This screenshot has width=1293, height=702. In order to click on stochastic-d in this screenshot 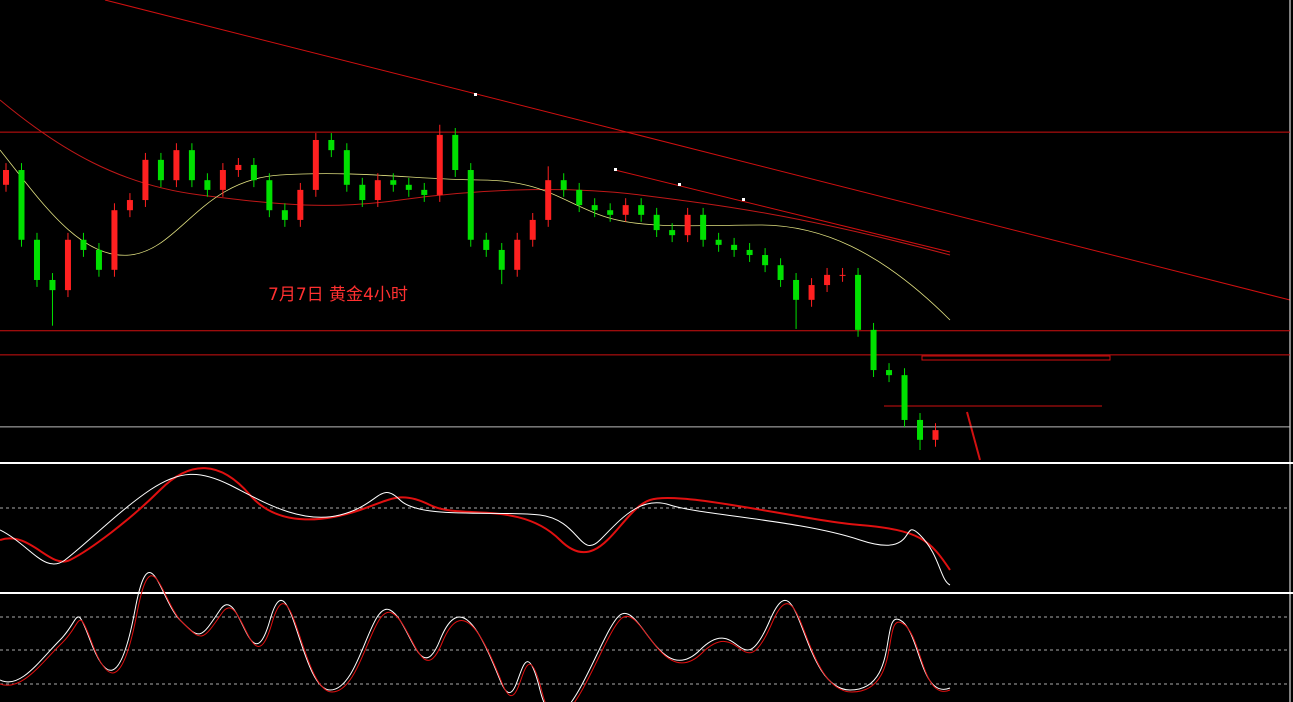, I will do `click(475, 638)`.